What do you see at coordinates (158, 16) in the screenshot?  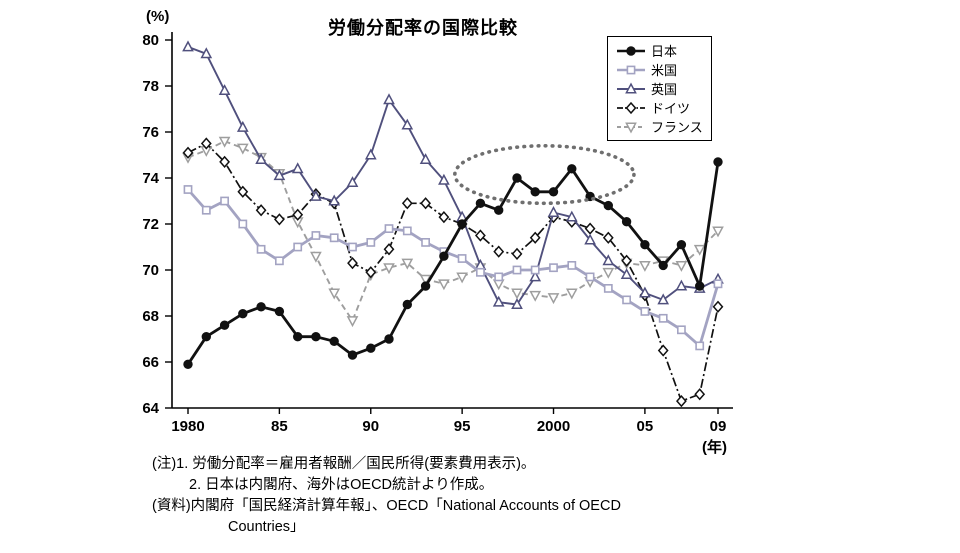 I see `y-axis-unit-label: (%)` at bounding box center [158, 16].